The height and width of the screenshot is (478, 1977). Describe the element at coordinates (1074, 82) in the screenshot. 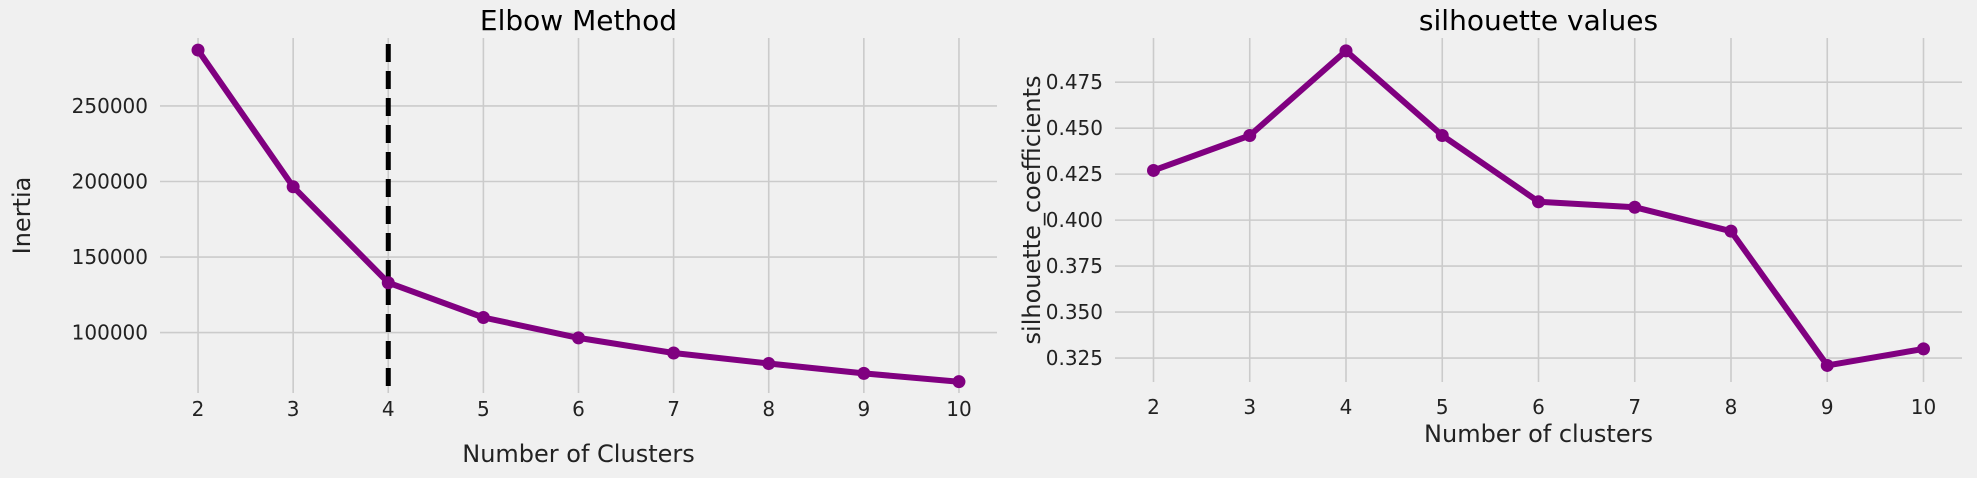

I see `y-tick-label: 0.475` at that location.